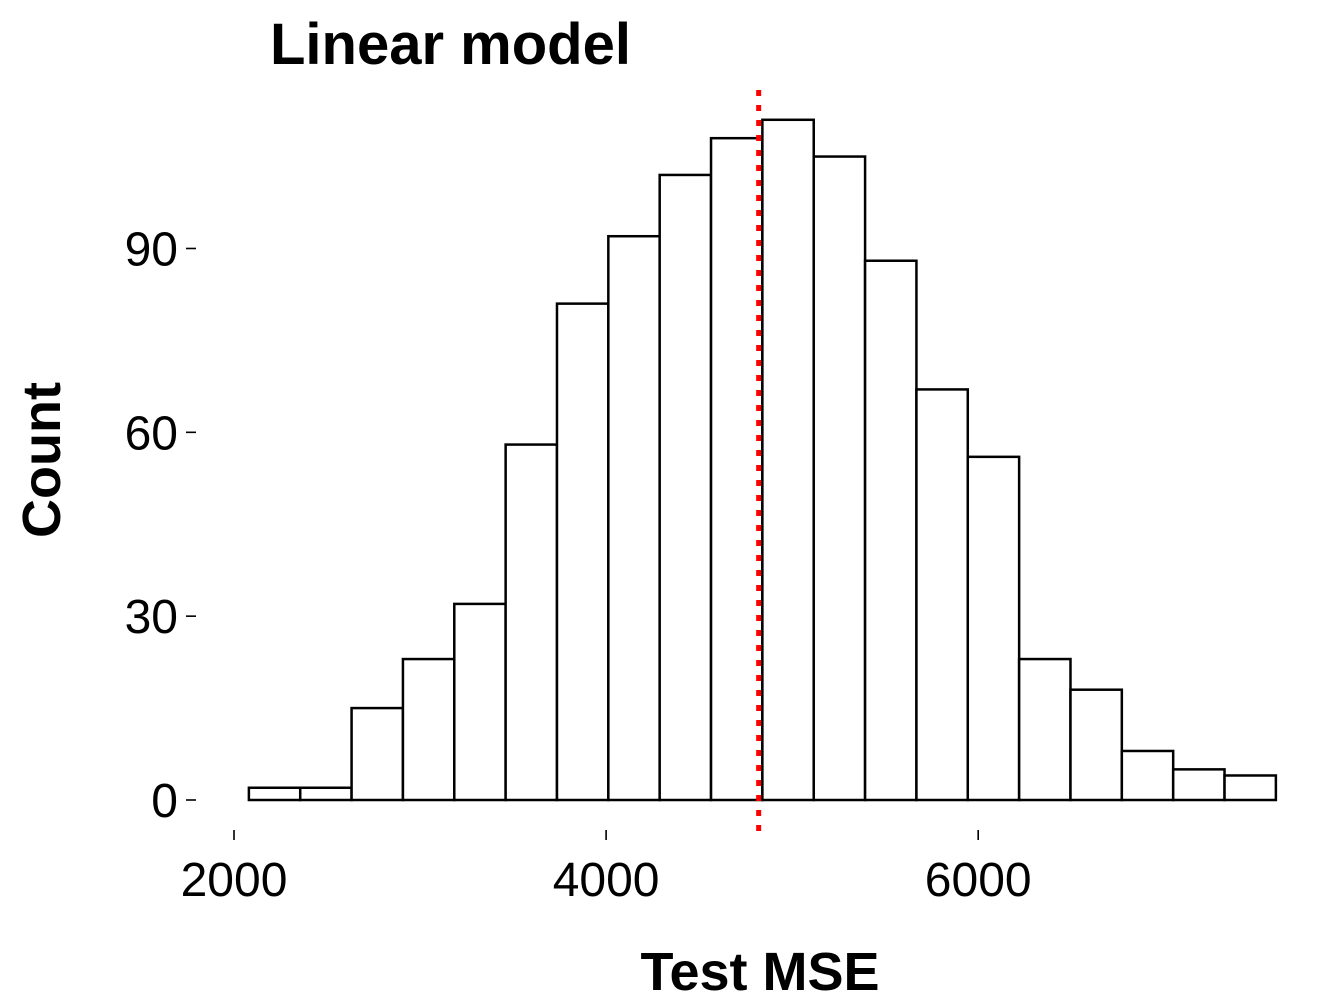 The image size is (1344, 1008). Describe the element at coordinates (151, 249) in the screenshot. I see `y-tick-label: 90` at that location.